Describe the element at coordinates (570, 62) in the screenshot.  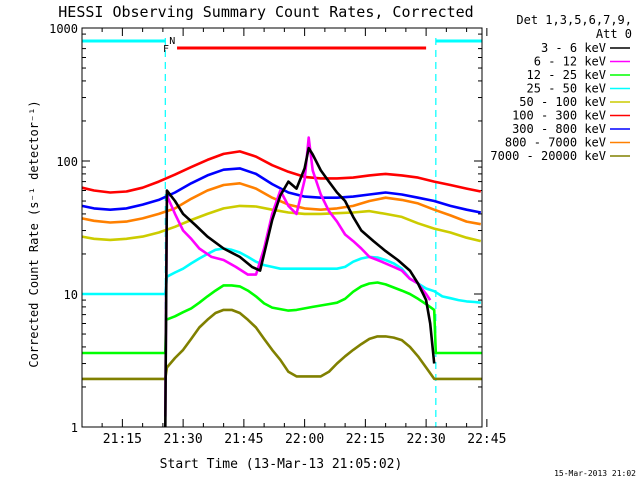
I see `legend-label-2: 6 - 12 keV` at that location.